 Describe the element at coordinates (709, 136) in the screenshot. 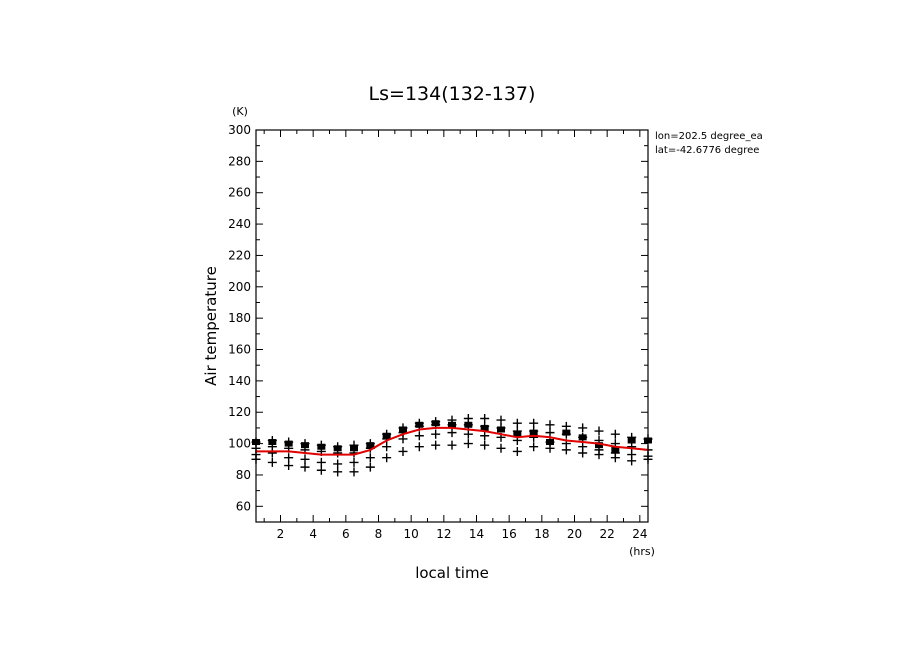

I see `info-lon: lon=202.5 degree_ea` at that location.